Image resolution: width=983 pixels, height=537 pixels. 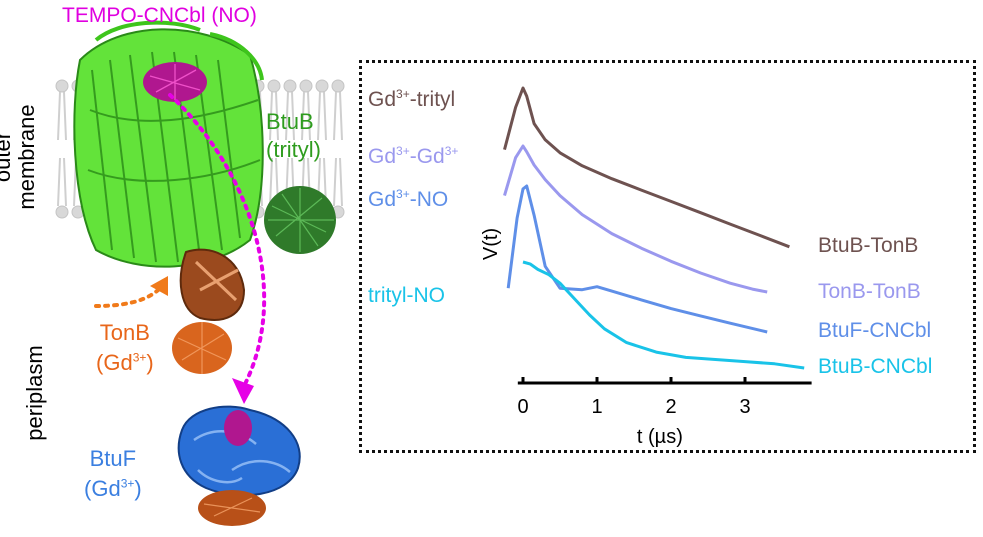 What do you see at coordinates (131, 292) in the screenshot?
I see `tonb-arrow` at bounding box center [131, 292].